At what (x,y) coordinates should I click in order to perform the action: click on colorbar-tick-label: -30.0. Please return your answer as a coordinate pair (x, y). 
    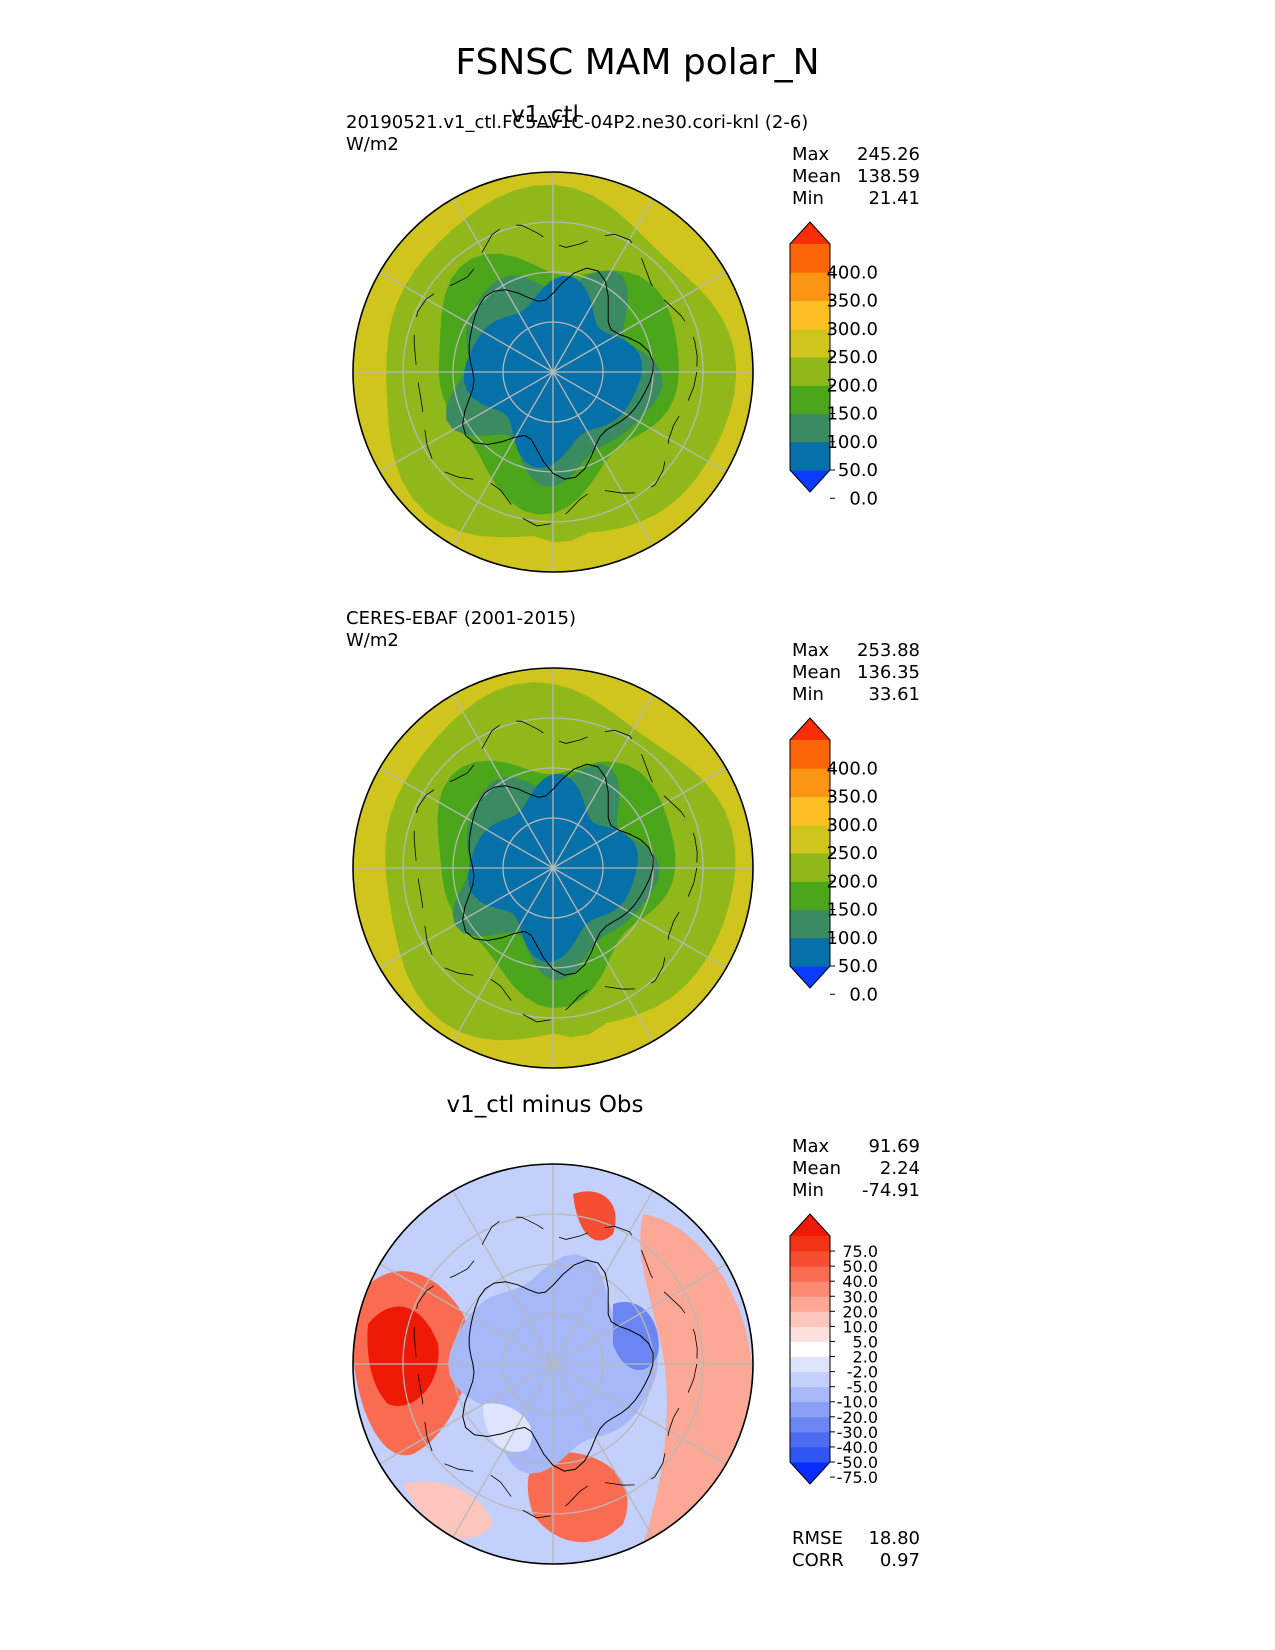
    Looking at the image, I should click on (857, 1432).